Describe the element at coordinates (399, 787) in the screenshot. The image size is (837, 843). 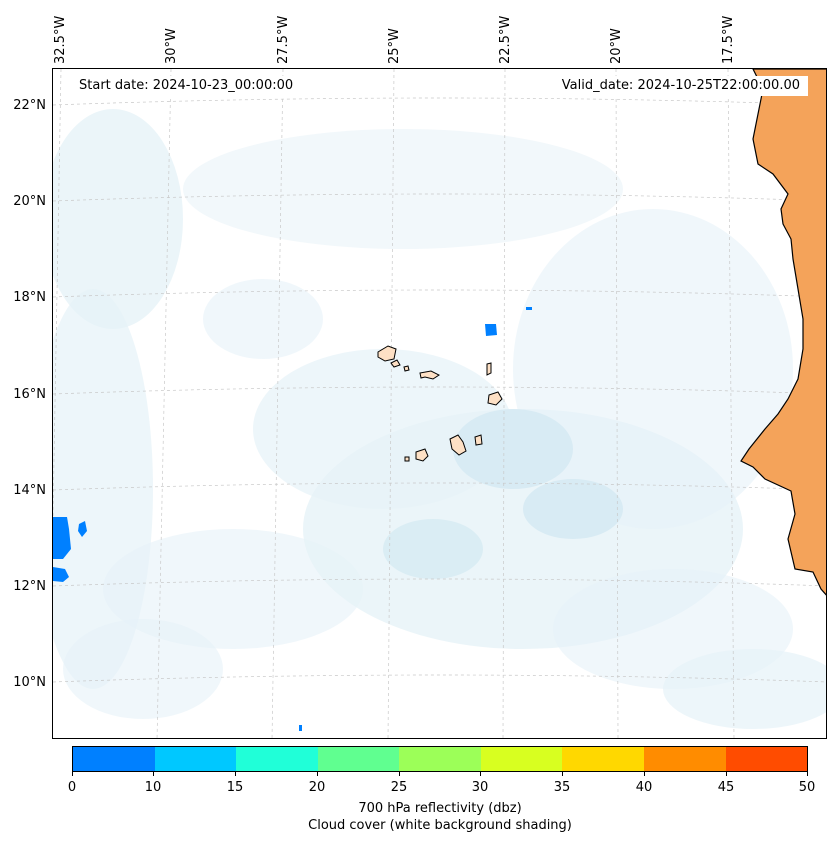
I see `colorbar-tick-label: 25` at that location.